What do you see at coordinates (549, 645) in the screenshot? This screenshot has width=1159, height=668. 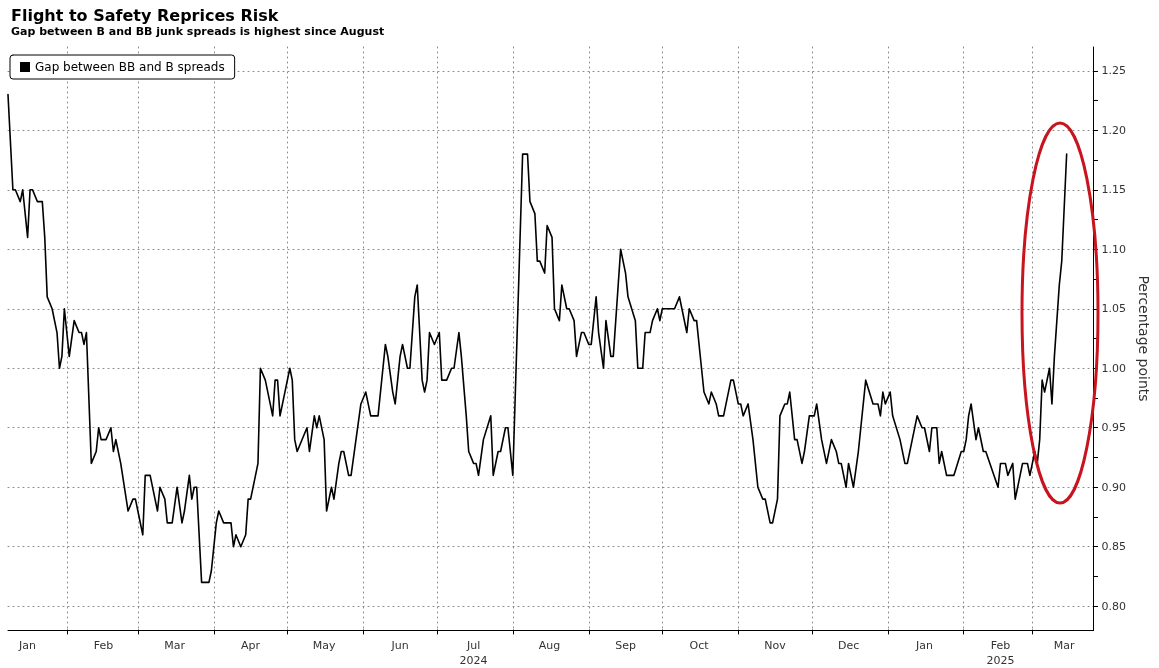 I see `x-tick-label: Aug` at bounding box center [549, 645].